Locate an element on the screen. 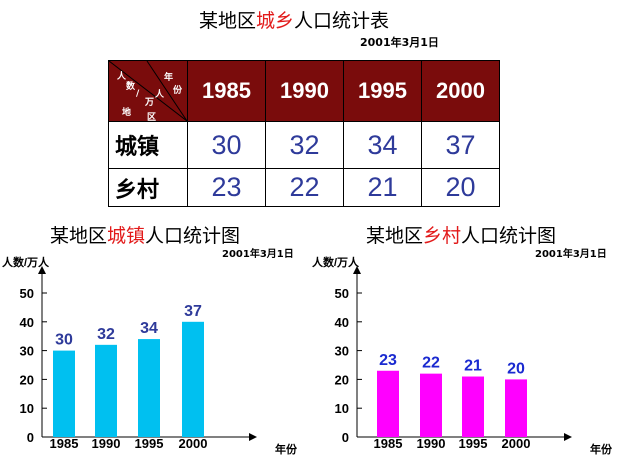 This screenshot has height=463, width=619. data-label: 21 is located at coordinates (473, 366).